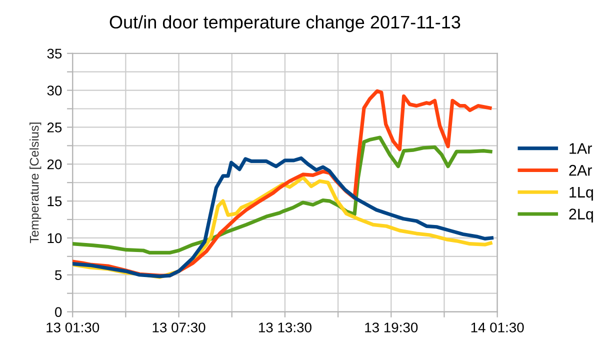  What do you see at coordinates (54, 53) in the screenshot?
I see `y-tick-label: 35` at bounding box center [54, 53].